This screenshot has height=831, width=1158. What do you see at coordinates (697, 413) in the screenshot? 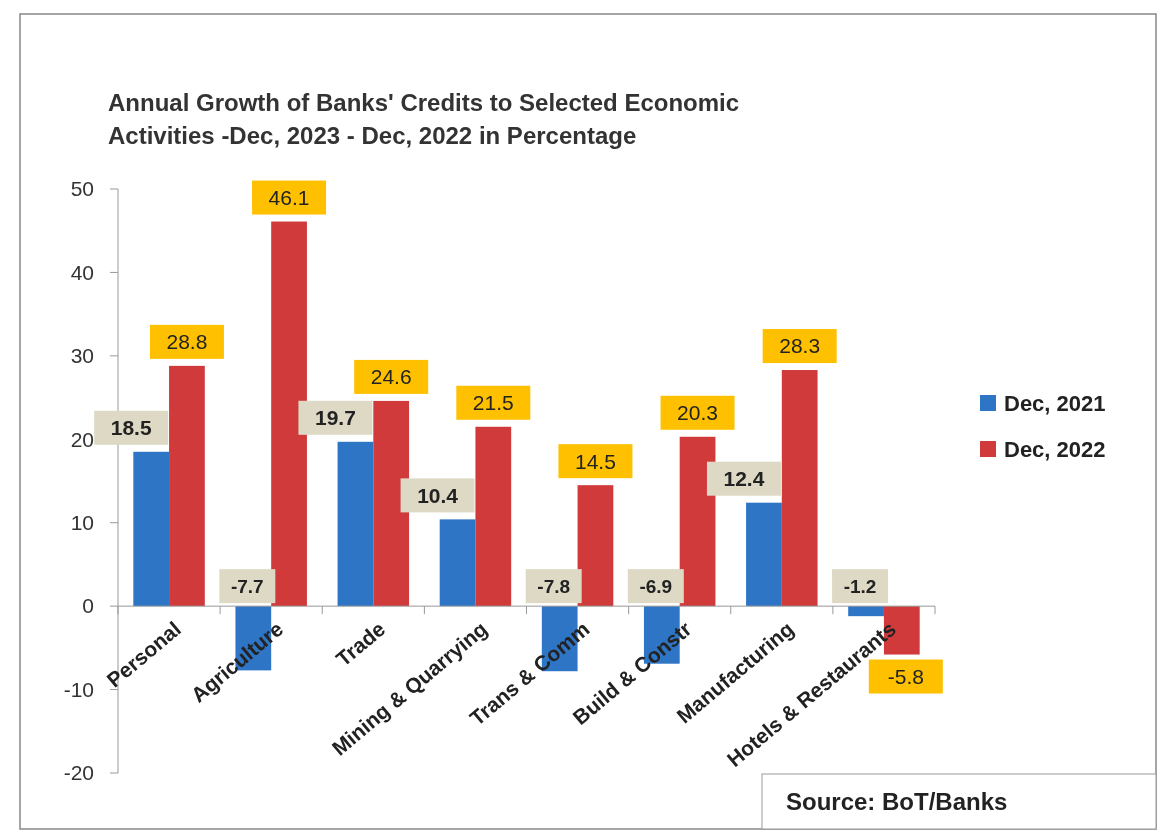
I see `data-label: 20.3` at bounding box center [697, 413].